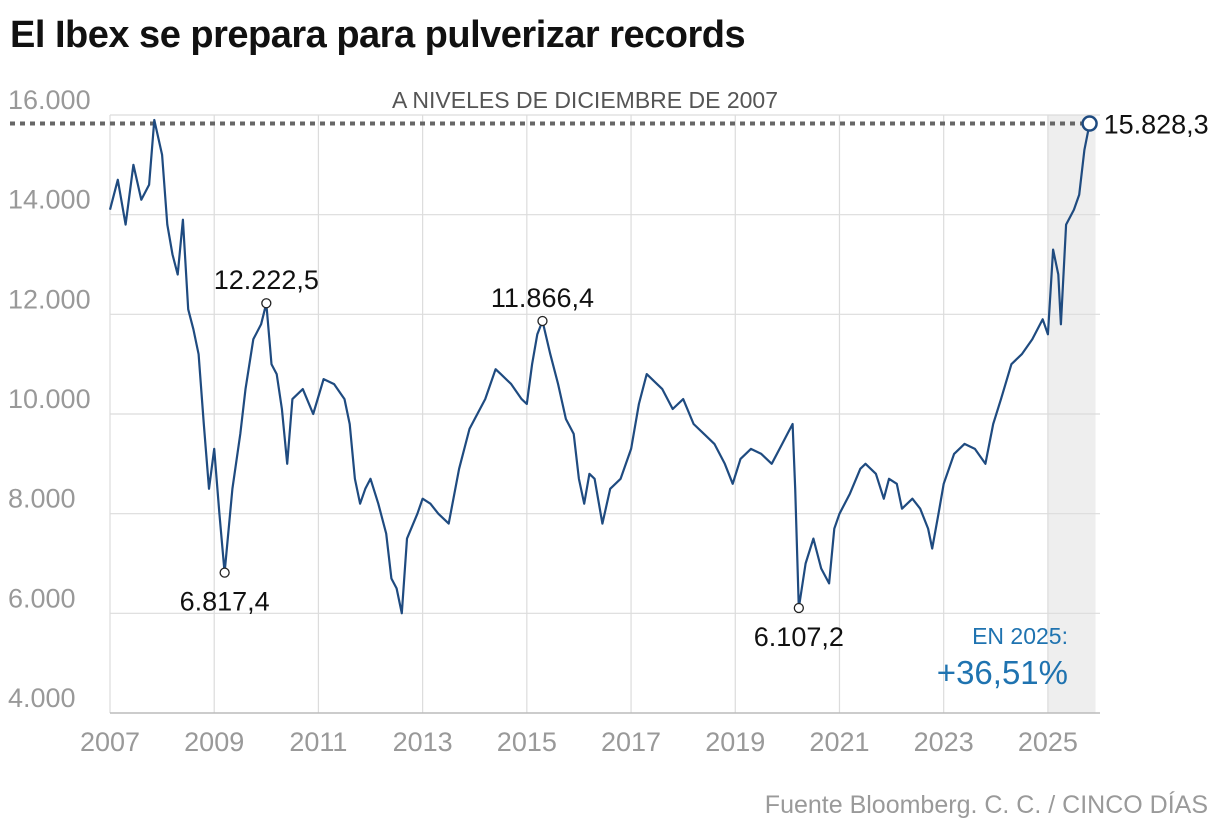 This screenshot has height=838, width=1220. I want to click on x-tick-label: 2015, so click(527, 742).